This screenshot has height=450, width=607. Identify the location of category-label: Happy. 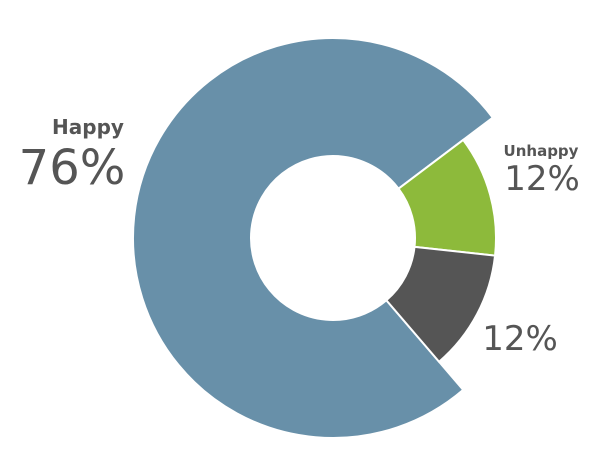
(88, 127).